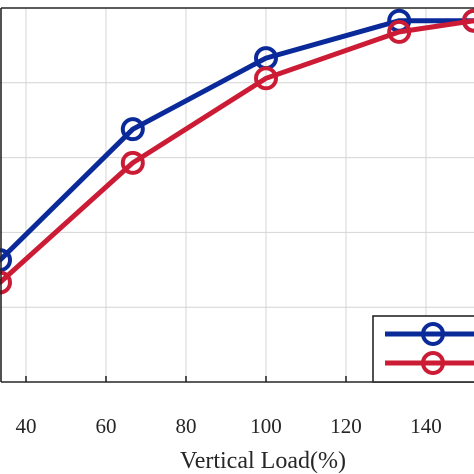 This screenshot has height=474, width=474. I want to click on x-tick-label: 80, so click(186, 426).